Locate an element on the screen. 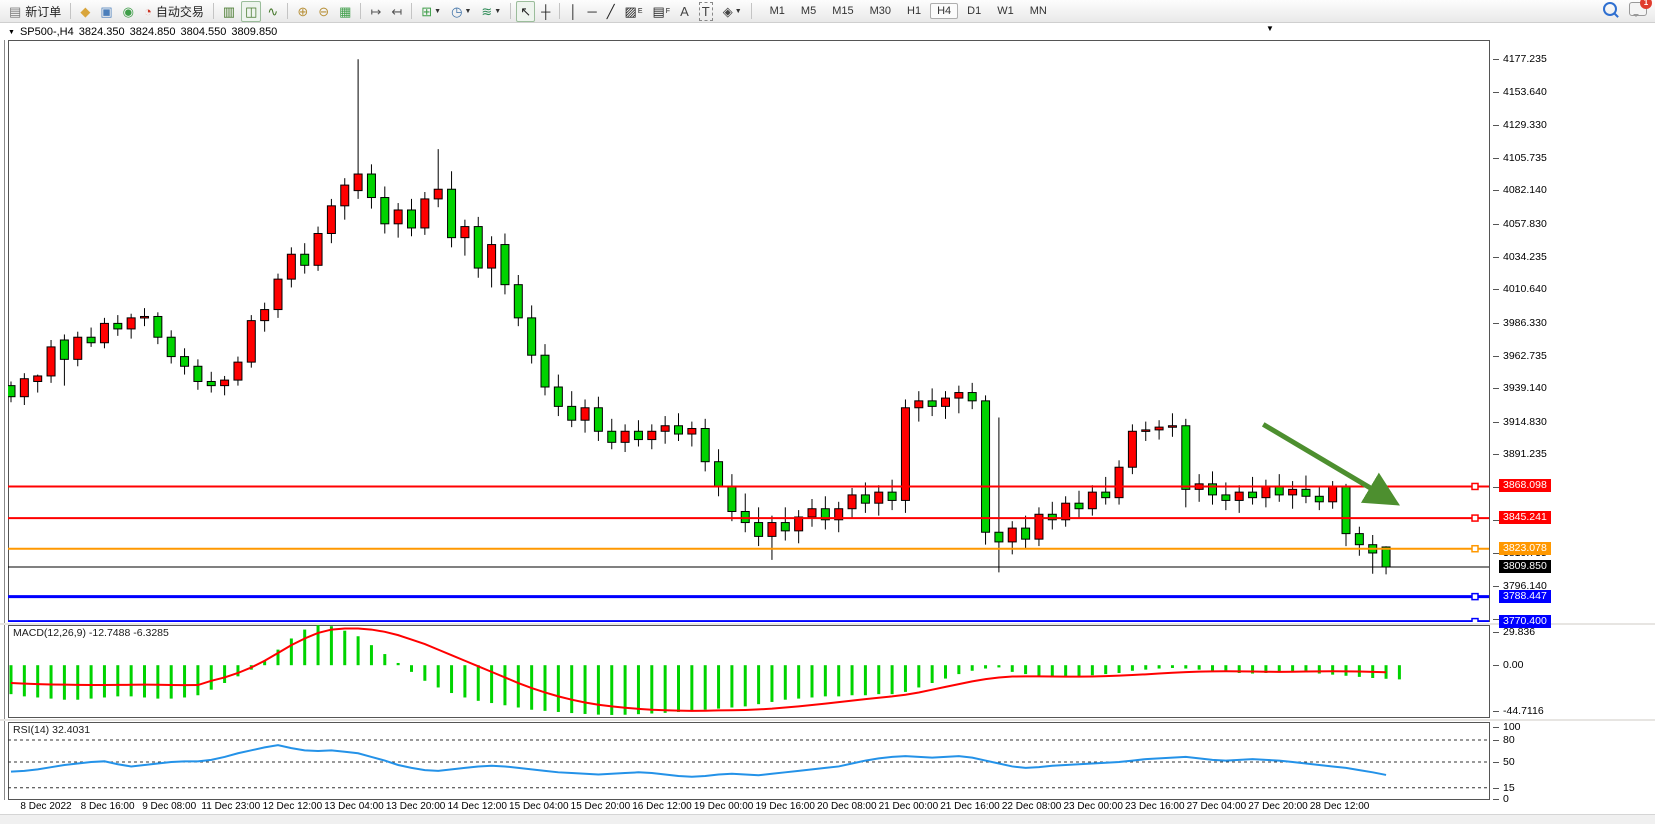 This screenshot has height=824, width=1655. new-chart-icon: ⊞ ▼ is located at coordinates (431, 11).